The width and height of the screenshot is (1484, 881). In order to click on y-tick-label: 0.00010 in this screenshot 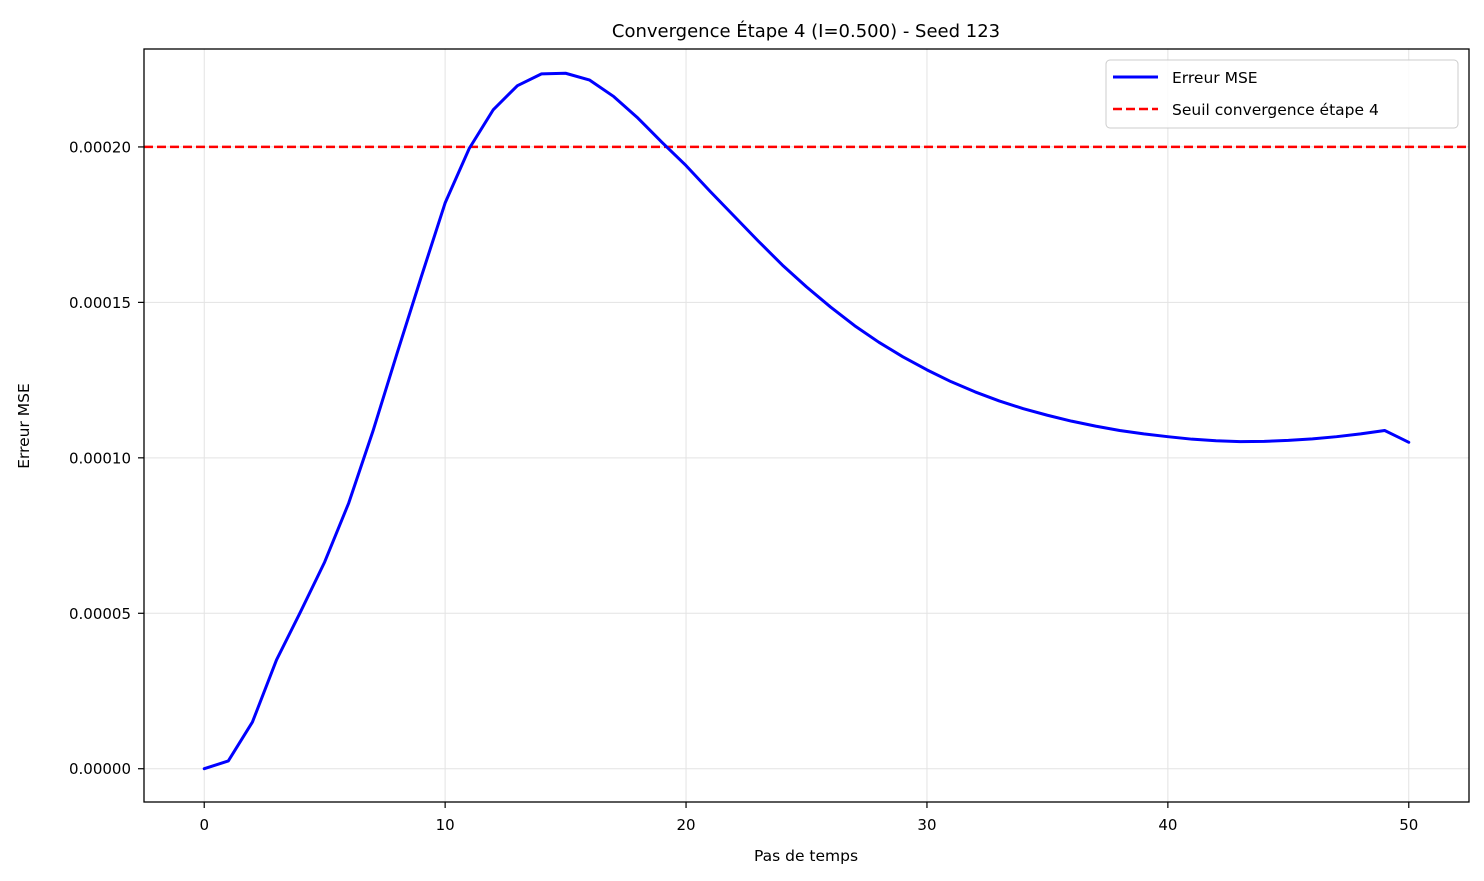, I will do `click(100, 458)`.